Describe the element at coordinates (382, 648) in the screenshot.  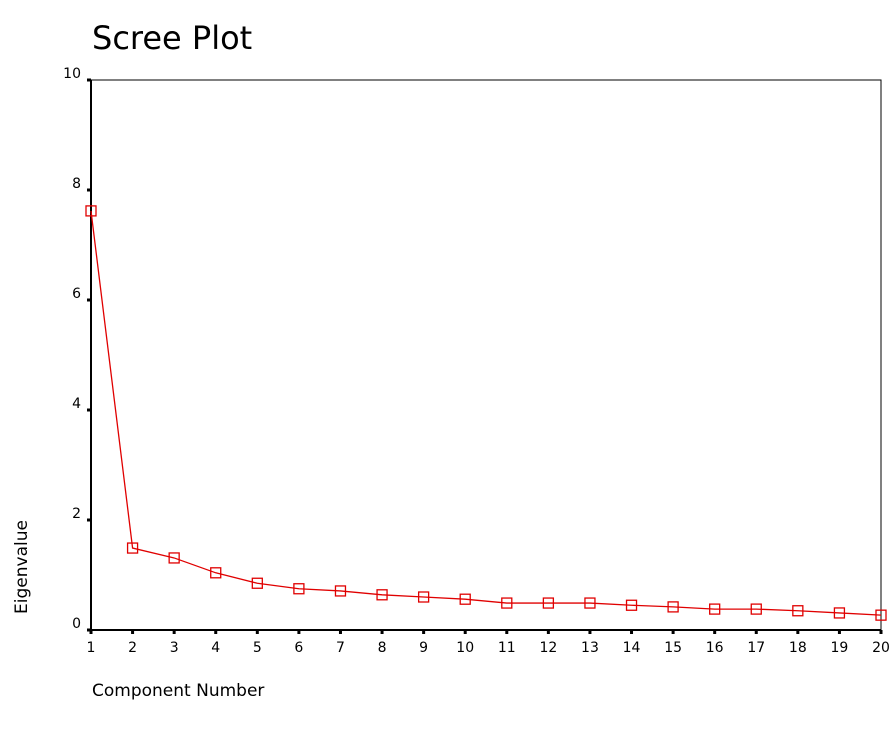
I see `x-tick-label: 8` at that location.